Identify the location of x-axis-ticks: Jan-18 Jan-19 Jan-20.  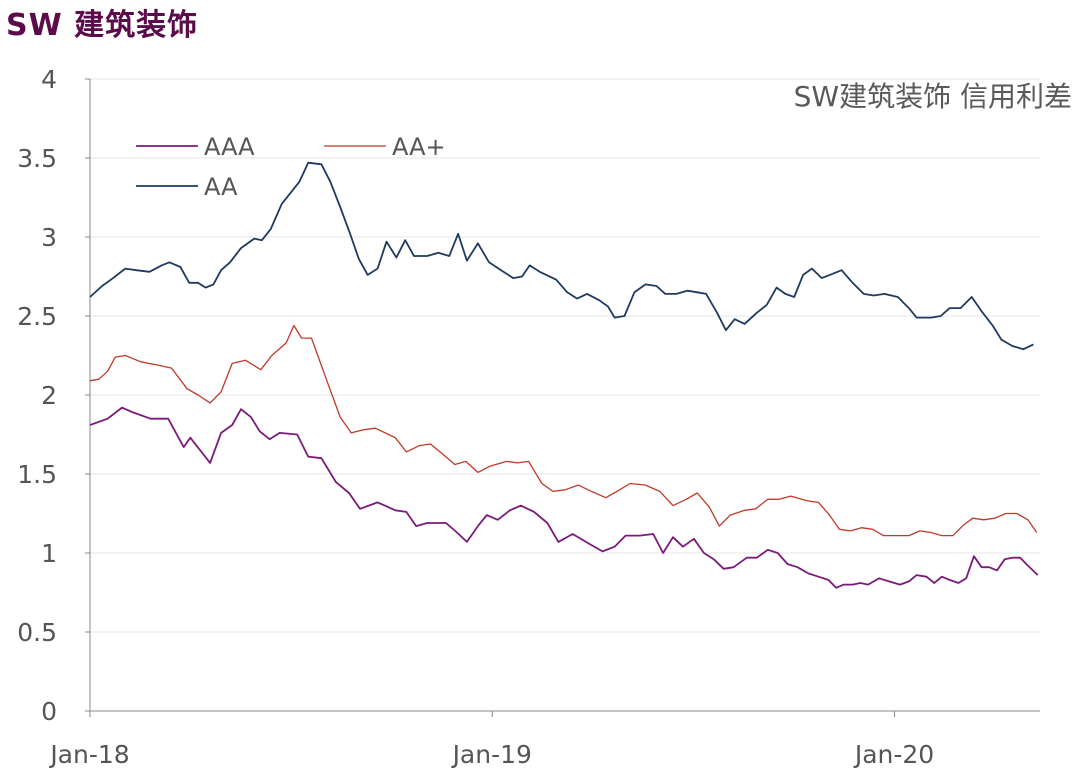
(491, 740).